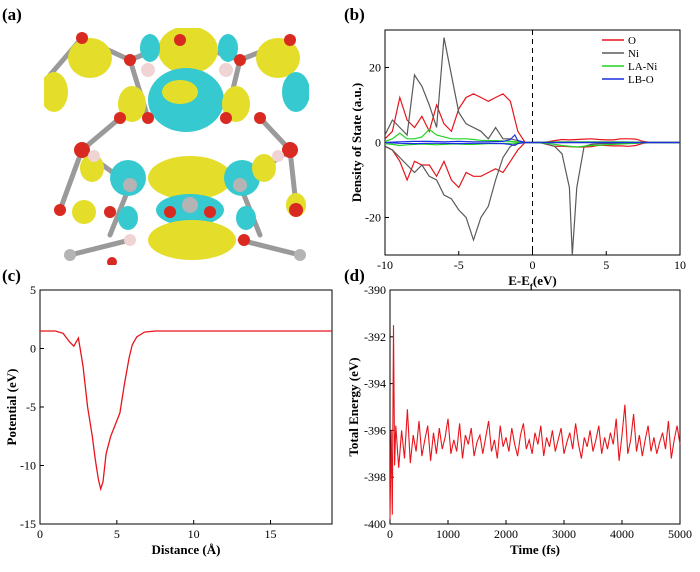 This screenshot has width=700, height=572. I want to click on x-axis-label: Distance (Å), so click(186, 549).